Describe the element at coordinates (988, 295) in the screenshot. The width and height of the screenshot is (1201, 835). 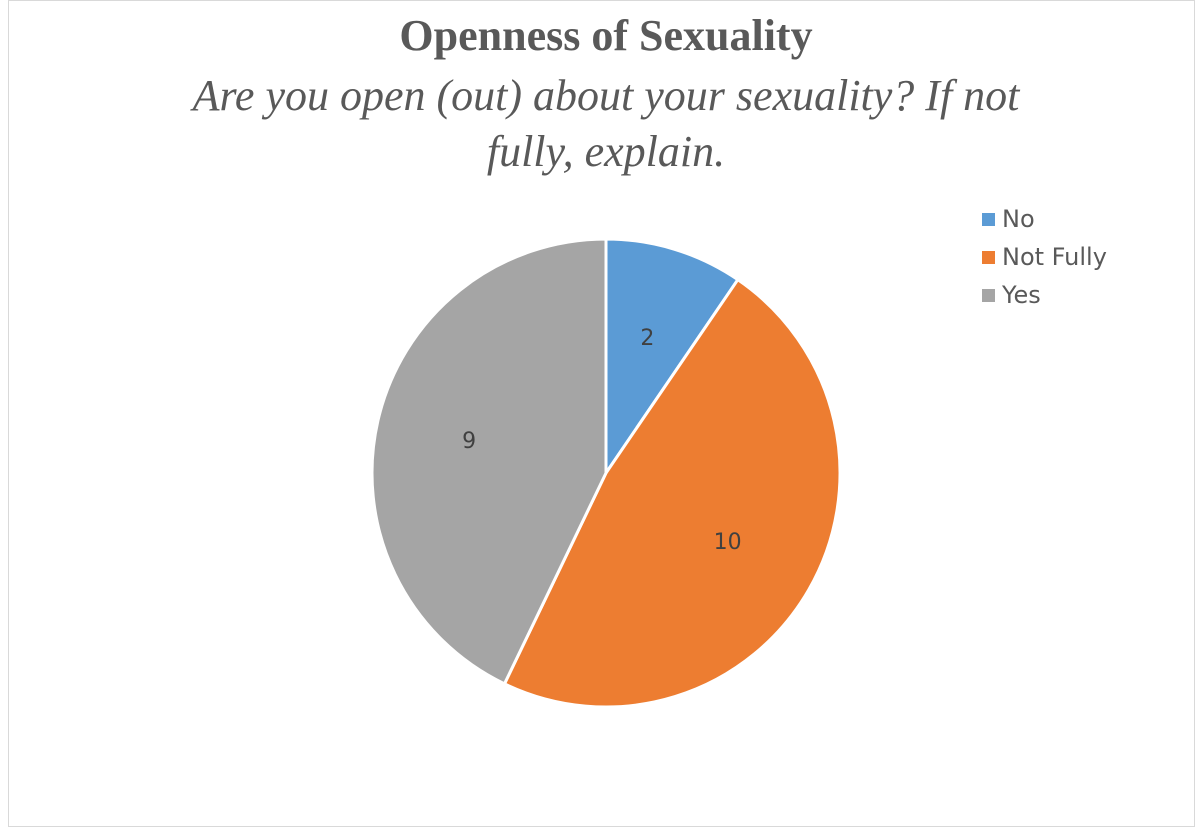
I see `legend-swatch-yes` at that location.